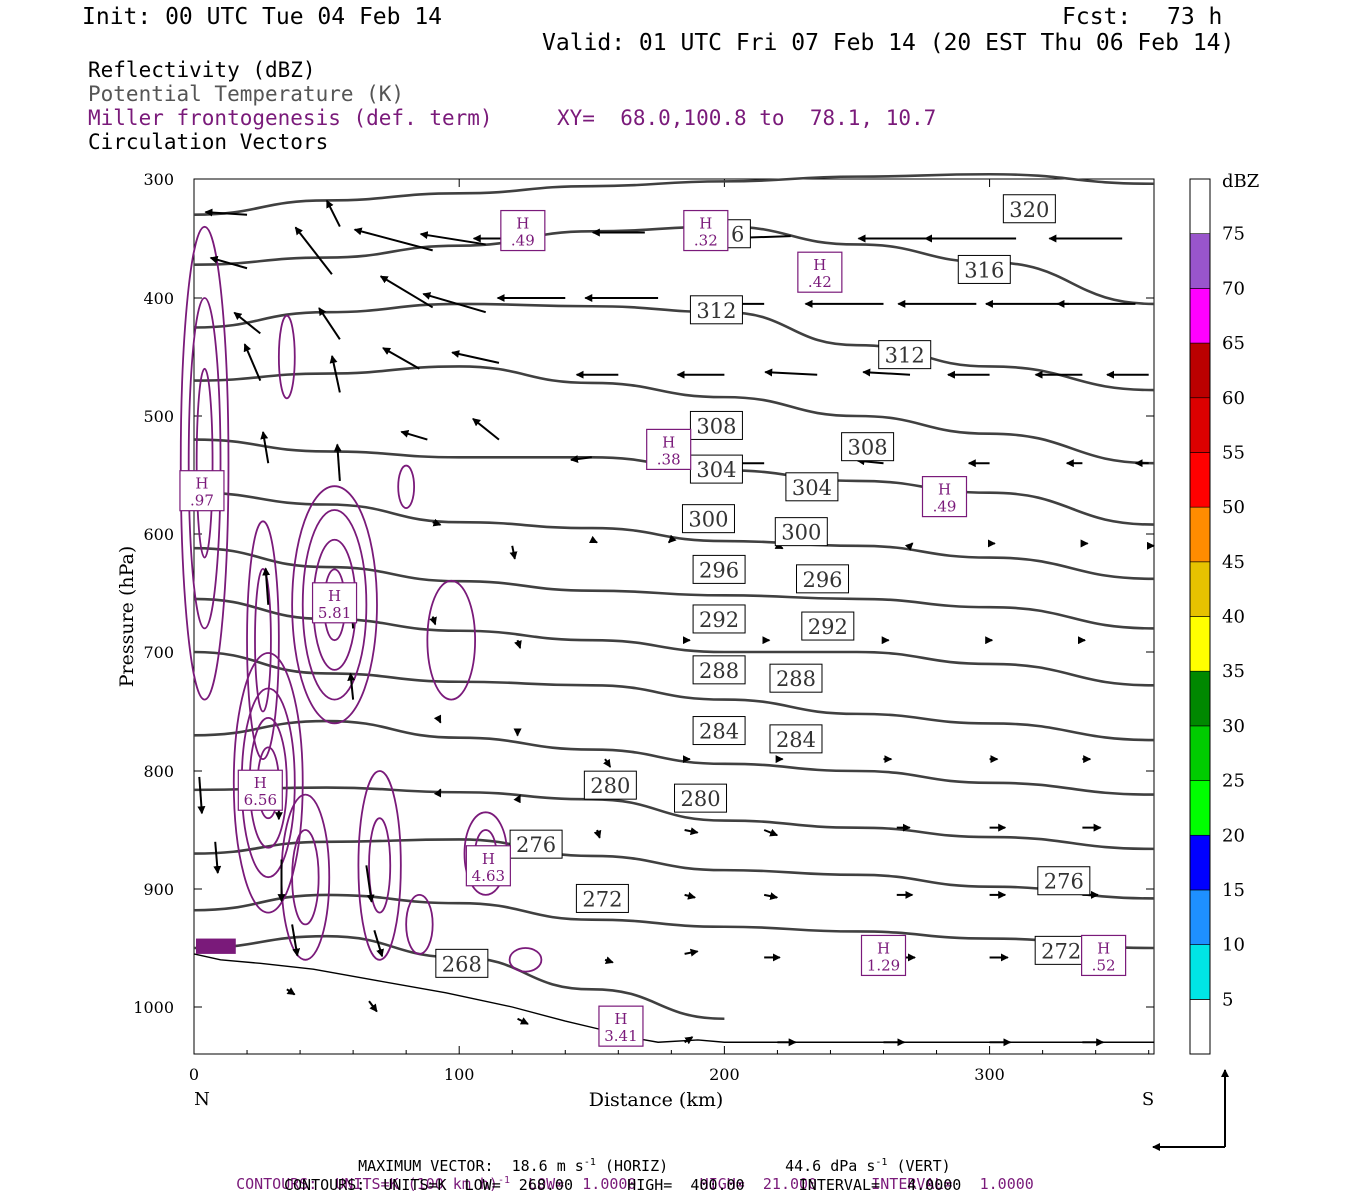 The width and height of the screenshot is (1350, 1200). What do you see at coordinates (153, 1007) in the screenshot?
I see `y-tick-label: 1000` at bounding box center [153, 1007].